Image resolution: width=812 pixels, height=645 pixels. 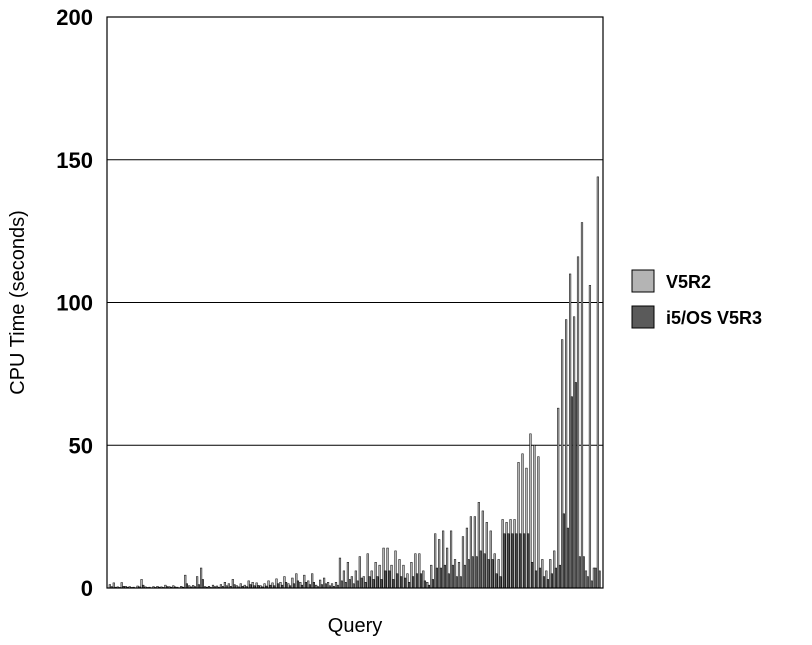 I want to click on y-tick-label: 50, so click(x=81, y=445).